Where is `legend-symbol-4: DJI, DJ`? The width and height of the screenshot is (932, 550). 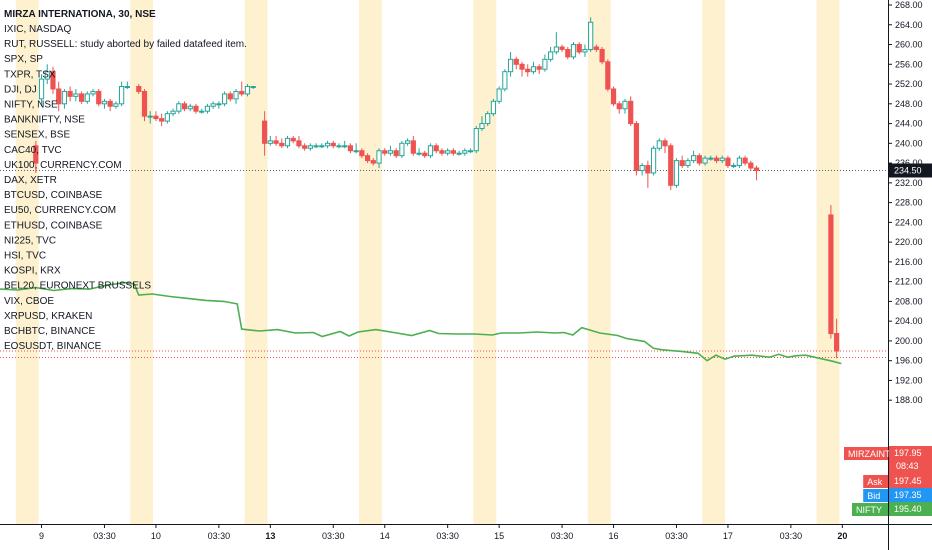
legend-symbol-4: DJI, DJ is located at coordinates (20, 89).